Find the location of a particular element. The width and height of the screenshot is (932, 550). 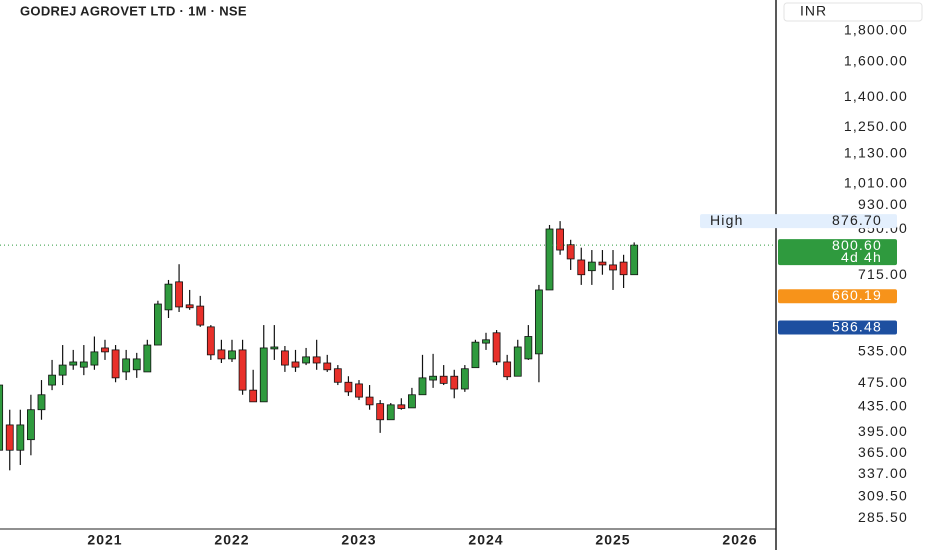

y-tick-label: 930.00 is located at coordinates (883, 204).